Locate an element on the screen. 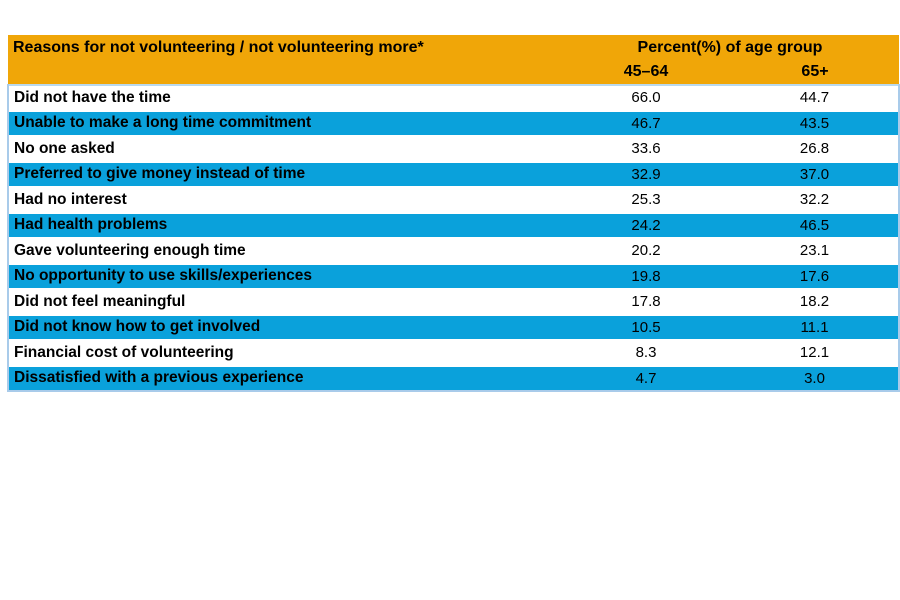  table-row: Financial cost of volunteering 8.3 12.1 is located at coordinates (453, 352).